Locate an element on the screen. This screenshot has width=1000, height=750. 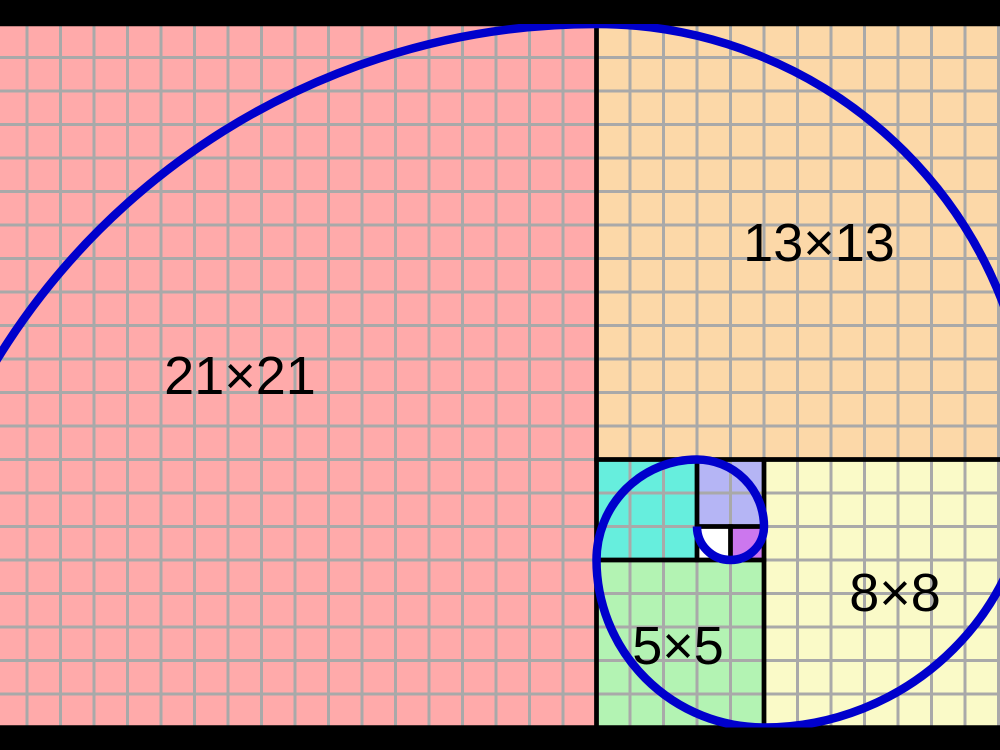
label-square-13: 13×13 is located at coordinates (819, 243).